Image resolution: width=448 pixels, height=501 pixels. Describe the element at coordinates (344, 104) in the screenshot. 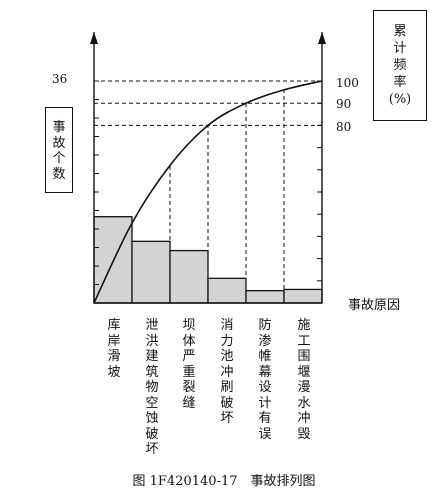

I see `right-axis-tick-90: 90` at that location.